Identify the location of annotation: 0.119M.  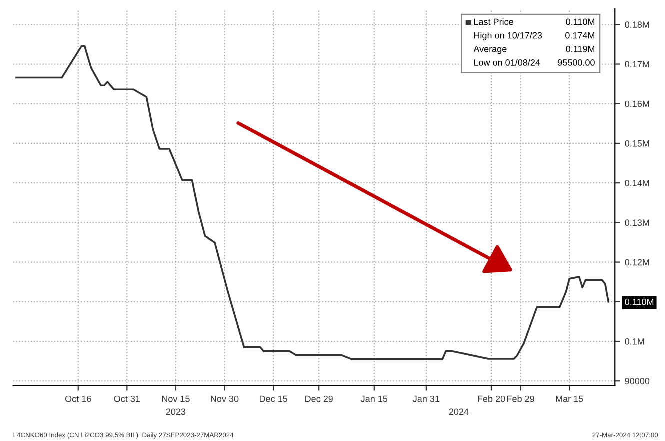
(580, 49).